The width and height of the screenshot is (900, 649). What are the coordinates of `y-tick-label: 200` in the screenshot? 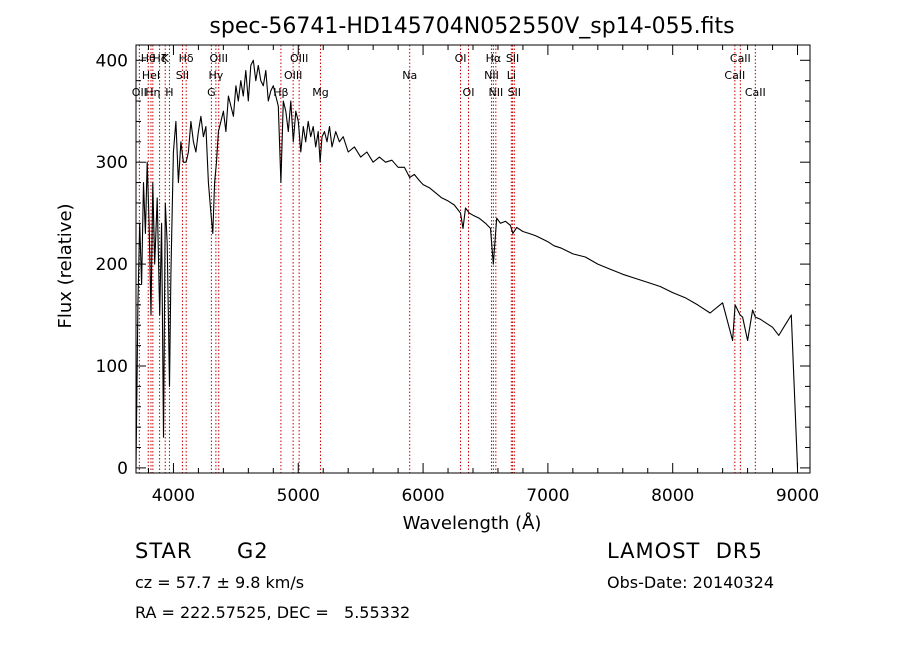 It's located at (112, 265).